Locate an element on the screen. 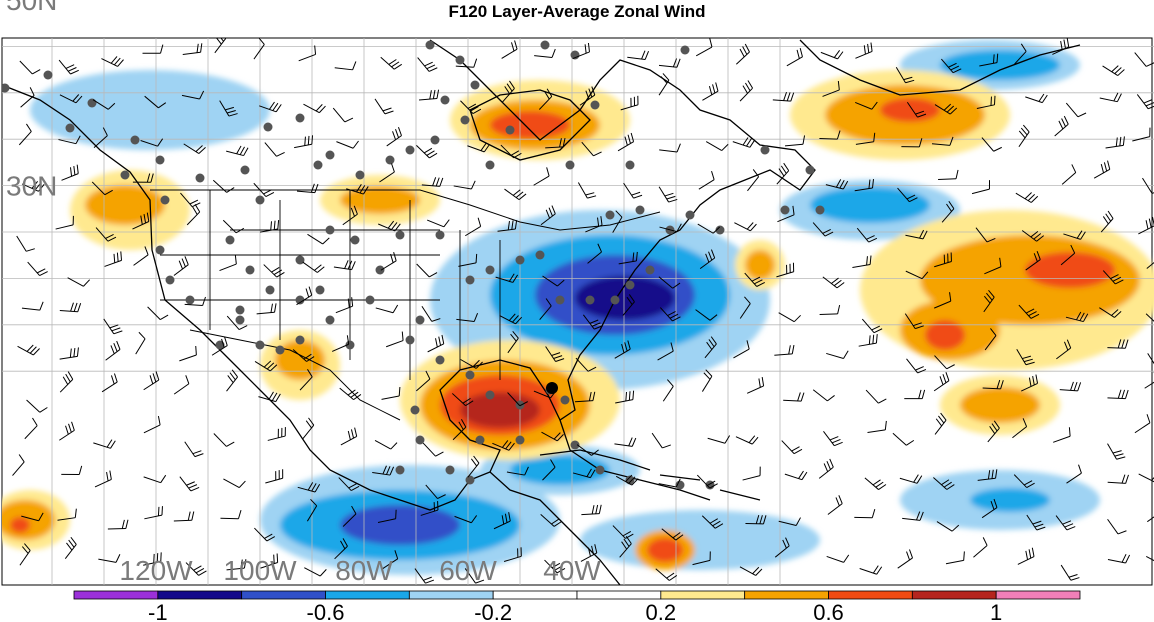 The width and height of the screenshot is (1154, 622). latitude-labels: 50N 30N is located at coordinates (31, 101).